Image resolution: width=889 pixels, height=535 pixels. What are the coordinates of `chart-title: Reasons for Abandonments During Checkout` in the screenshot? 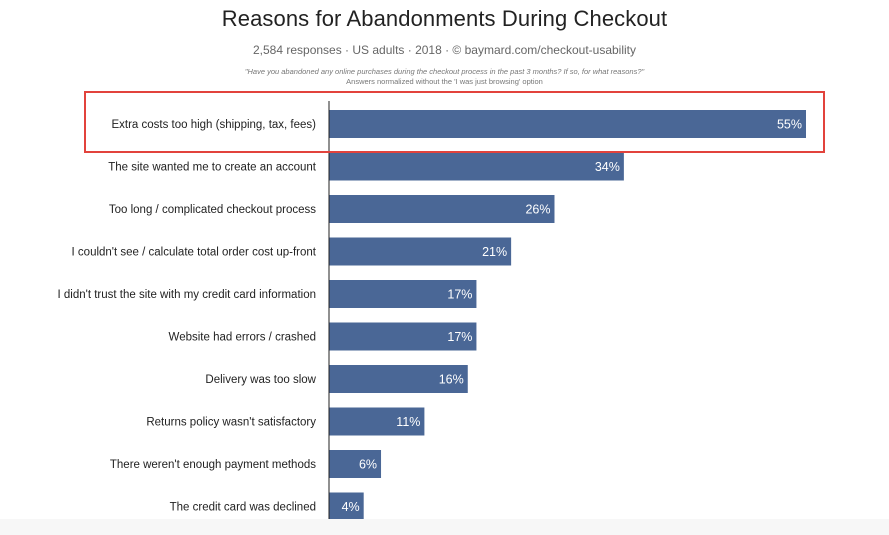 It's located at (444, 18).